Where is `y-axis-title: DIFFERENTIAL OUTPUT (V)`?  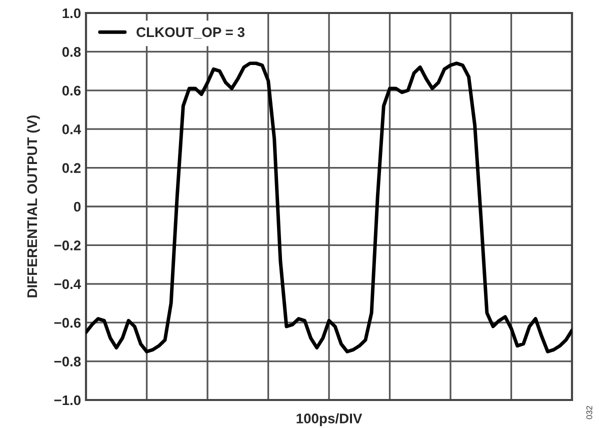
y-axis-title: DIFFERENTIAL OUTPUT (V) is located at coordinates (33, 206).